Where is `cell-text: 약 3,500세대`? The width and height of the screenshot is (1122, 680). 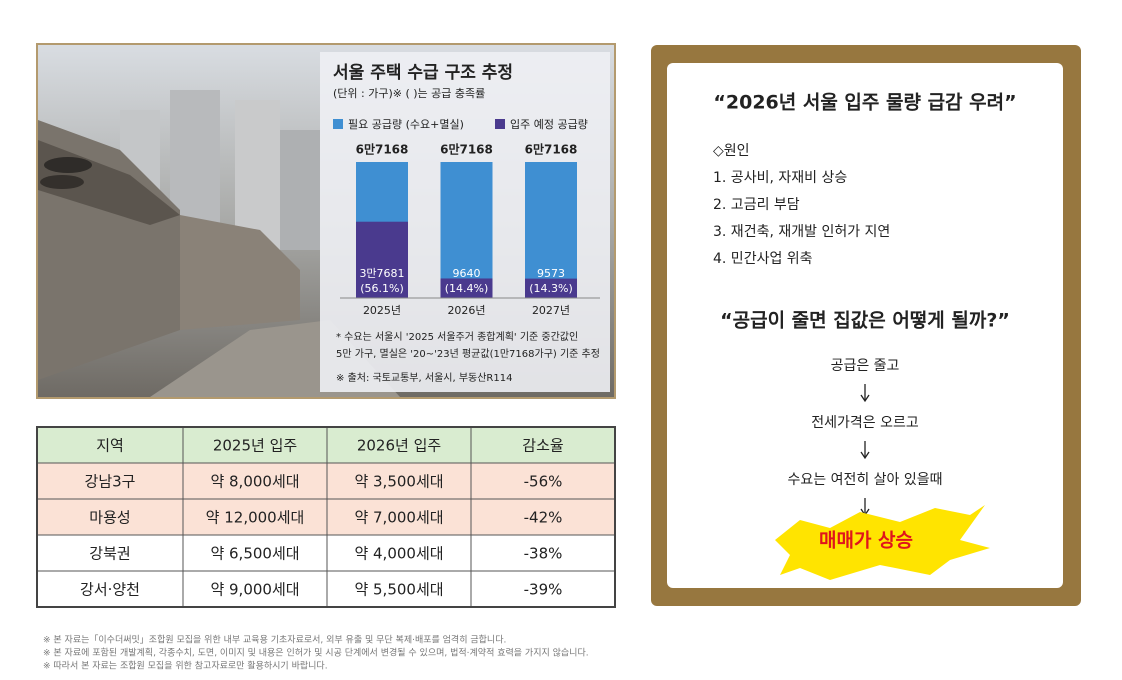 cell-text: 약 3,500세대 is located at coordinates (398, 482).